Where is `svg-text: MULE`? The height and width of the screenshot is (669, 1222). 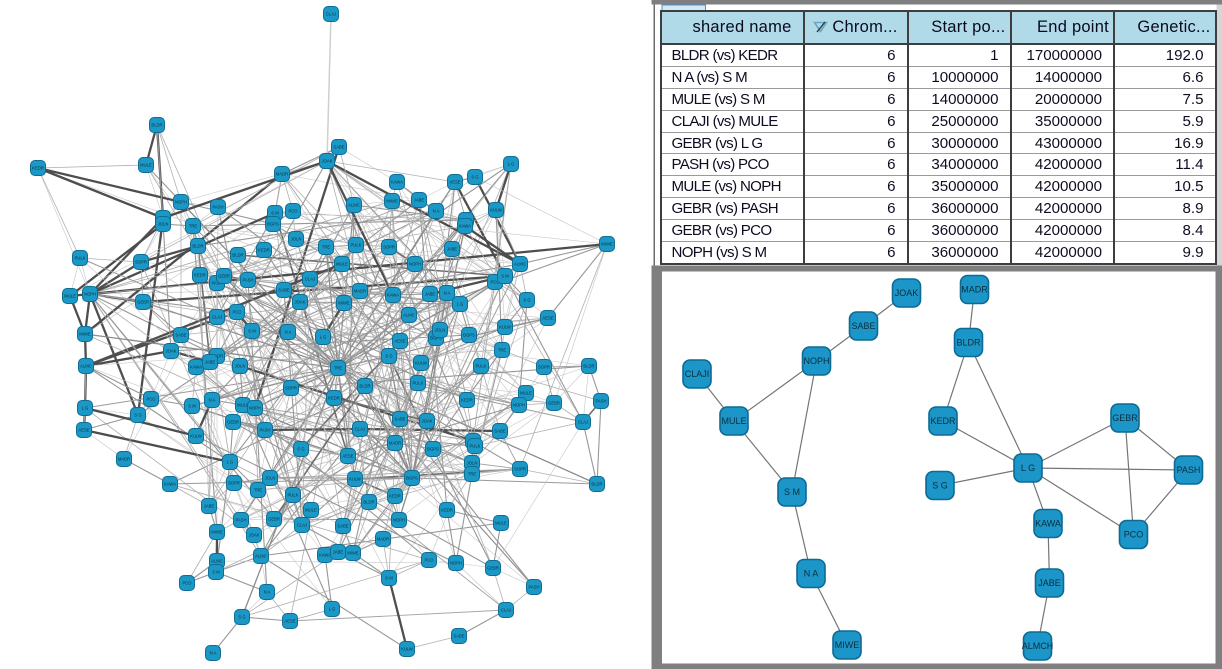 svg-text: MULE is located at coordinates (243, 405).